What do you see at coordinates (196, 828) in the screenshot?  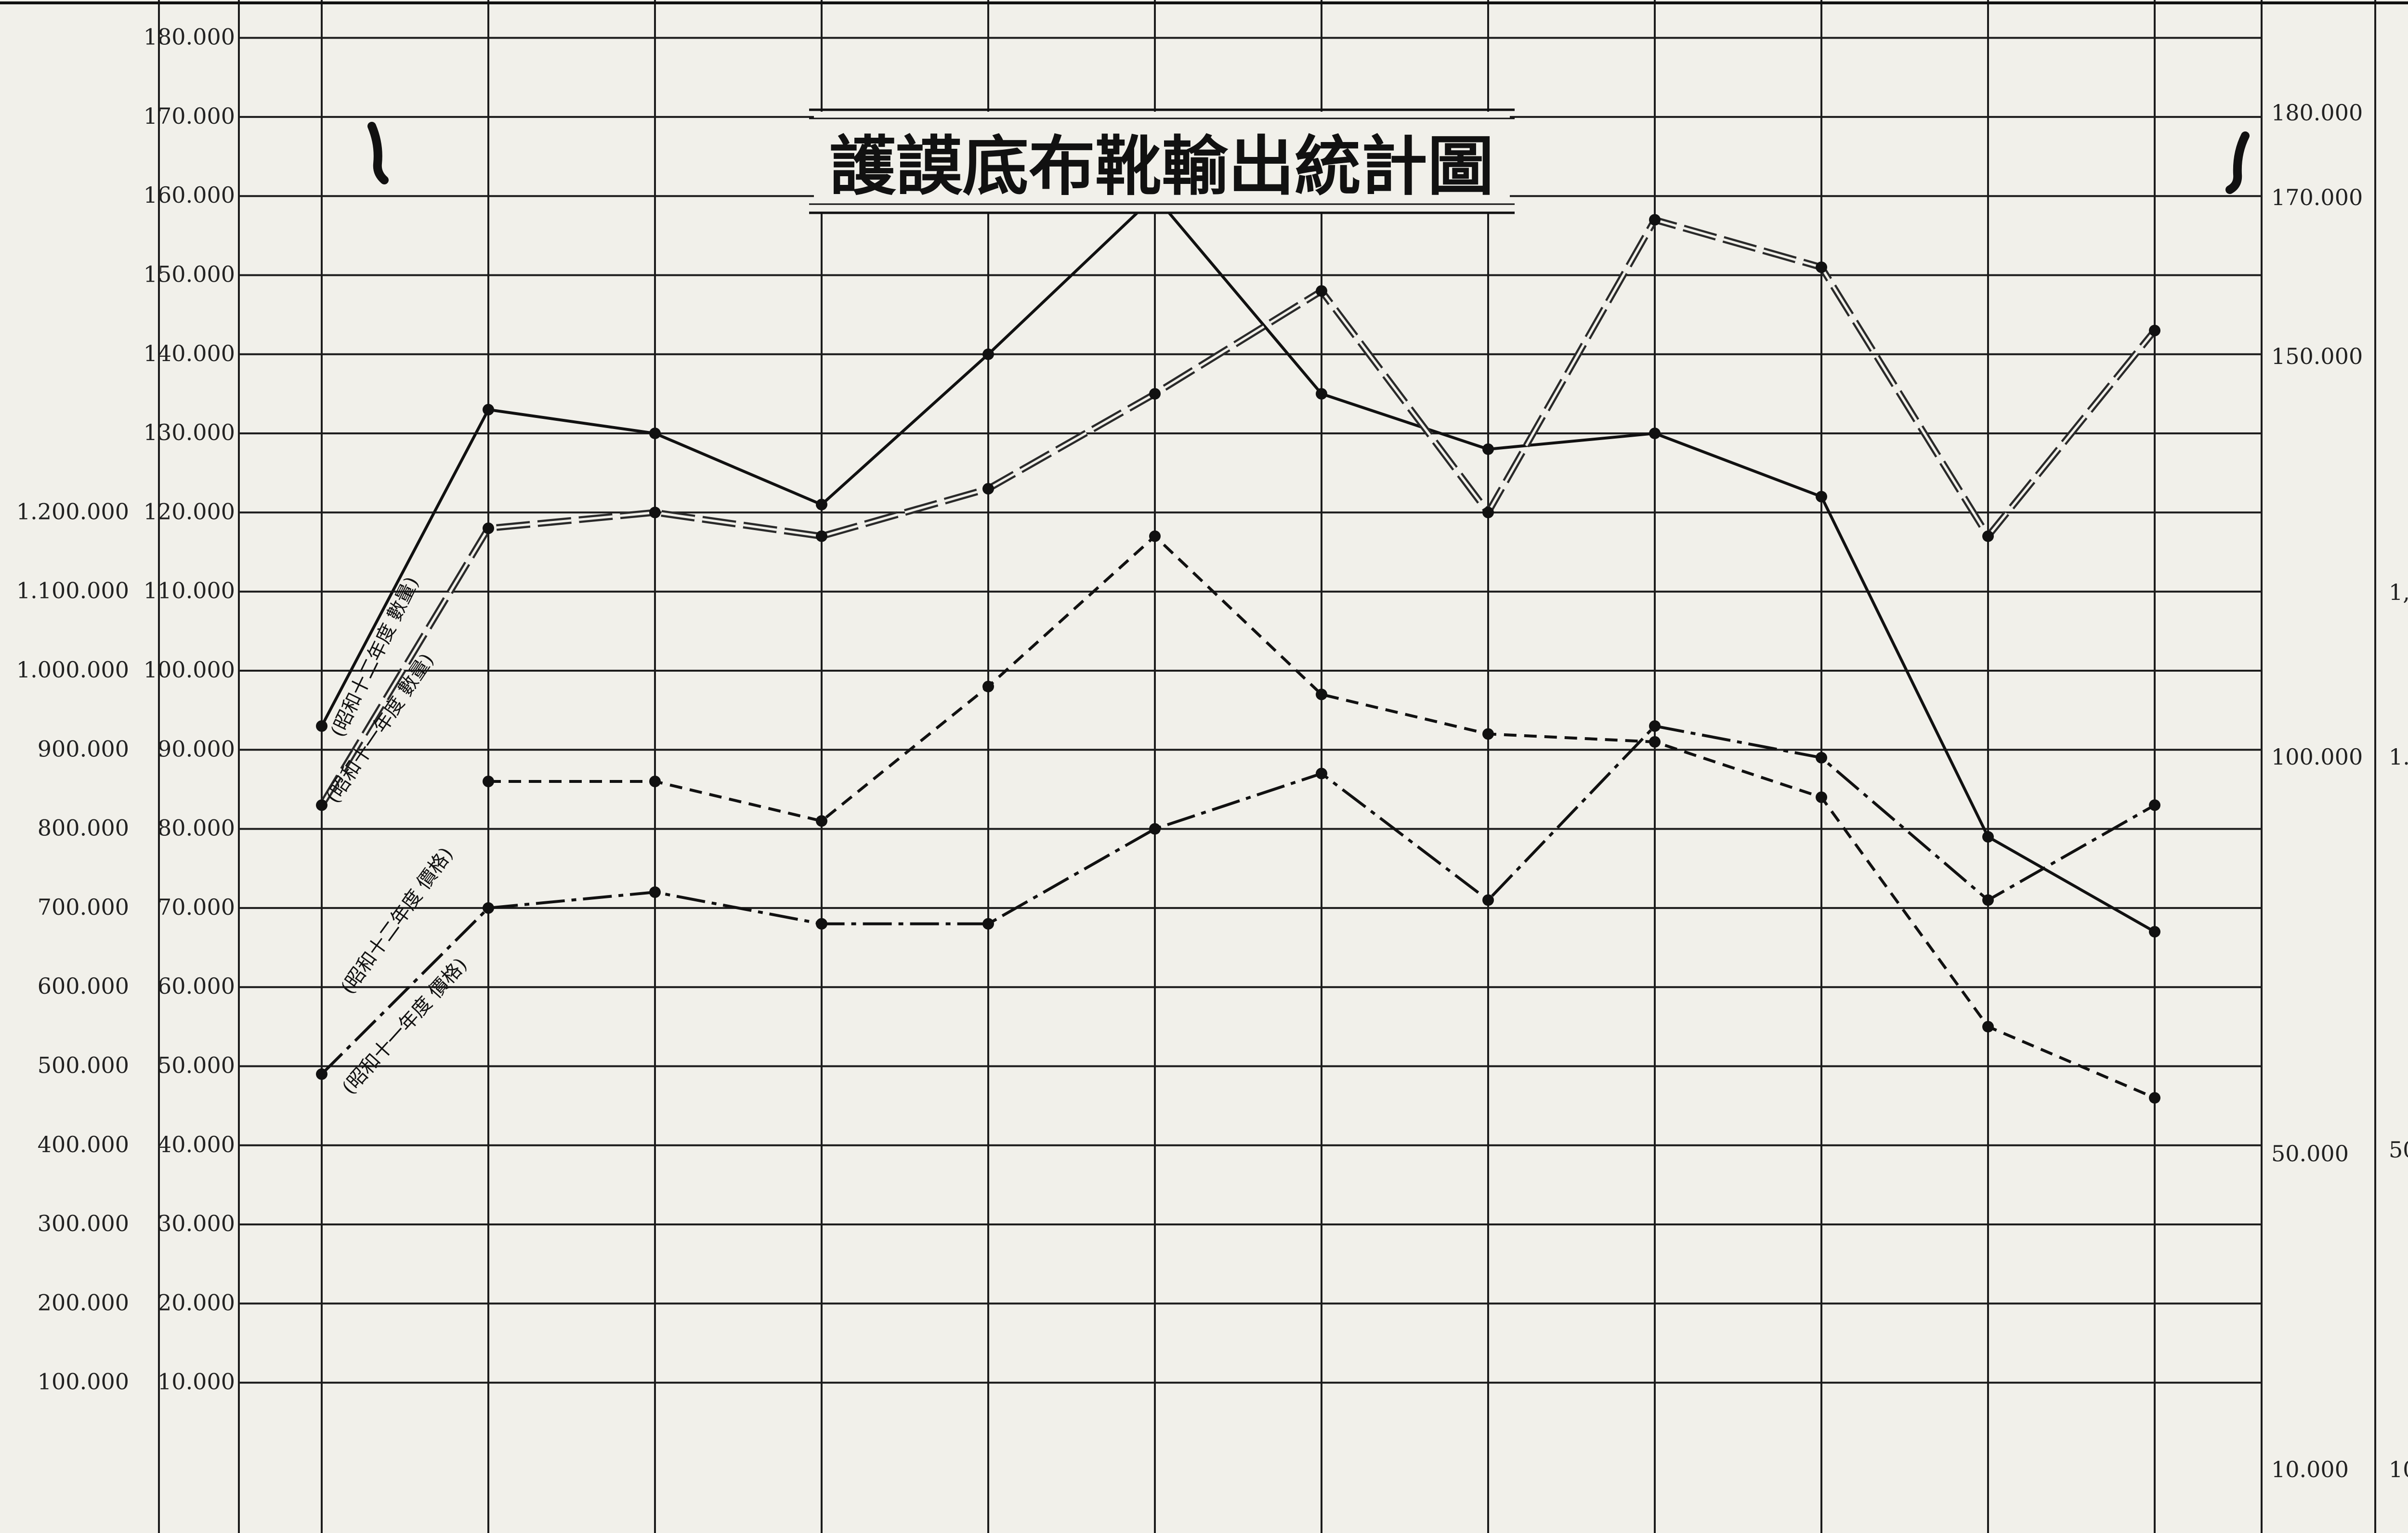 I see `inner-left-tick-label: 80.000` at bounding box center [196, 828].